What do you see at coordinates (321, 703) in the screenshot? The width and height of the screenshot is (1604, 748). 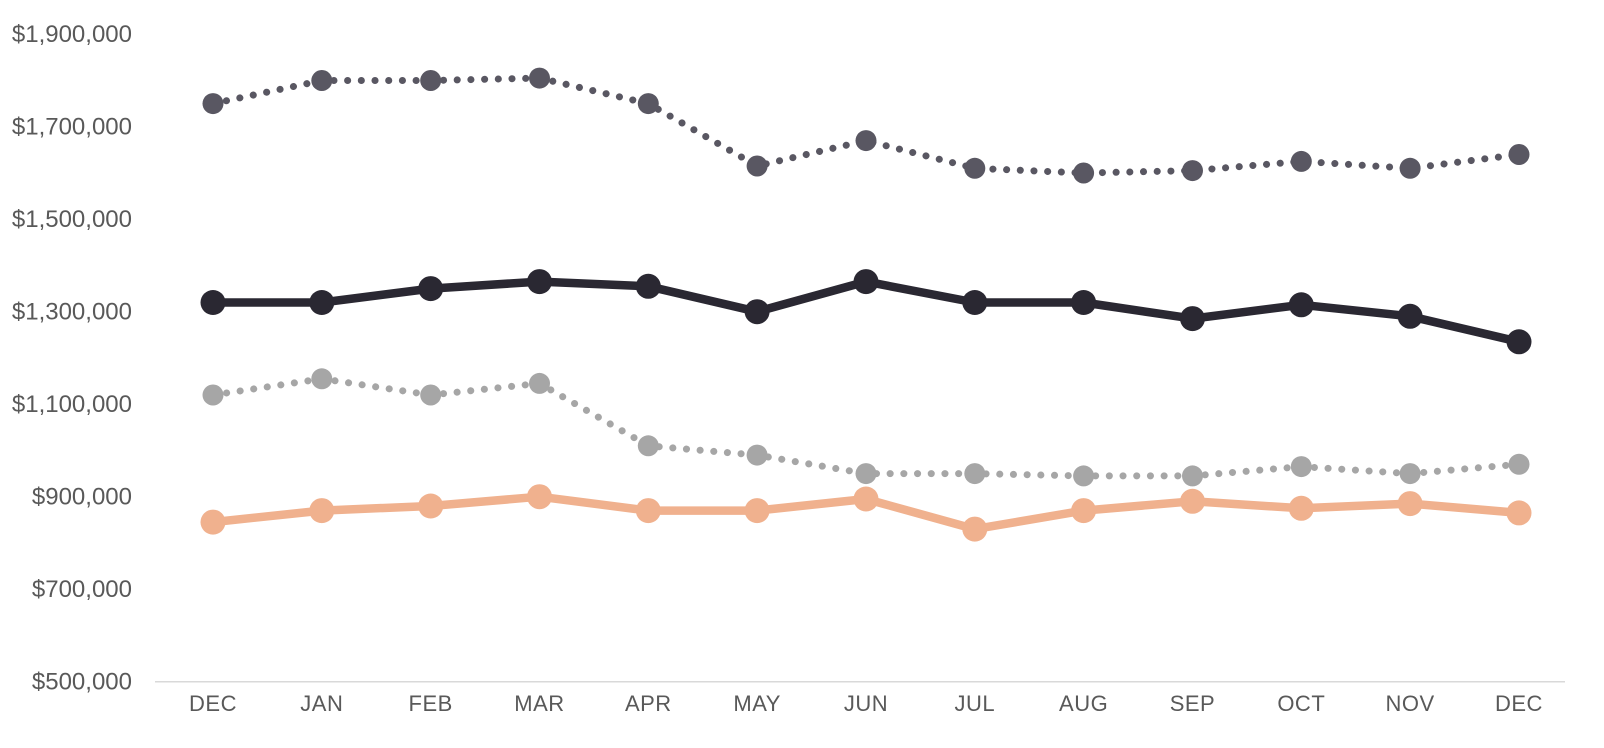 I see `x-axis-month-label: JAN` at bounding box center [321, 703].